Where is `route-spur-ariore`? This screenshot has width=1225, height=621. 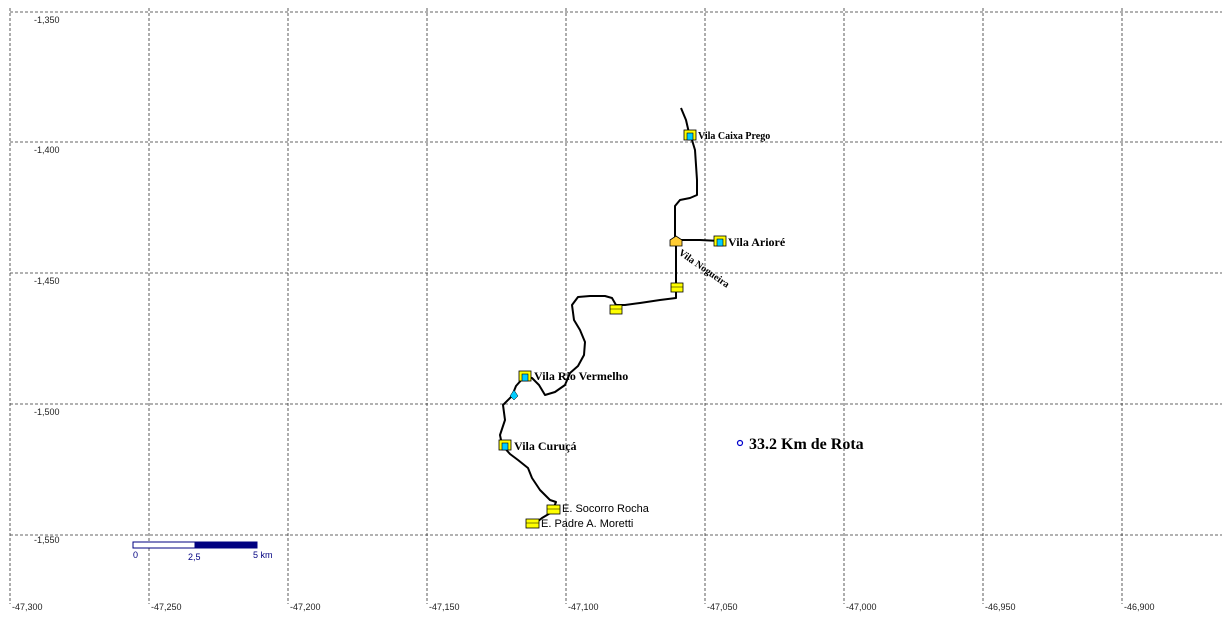 route-spur-ariore is located at coordinates (698, 240).